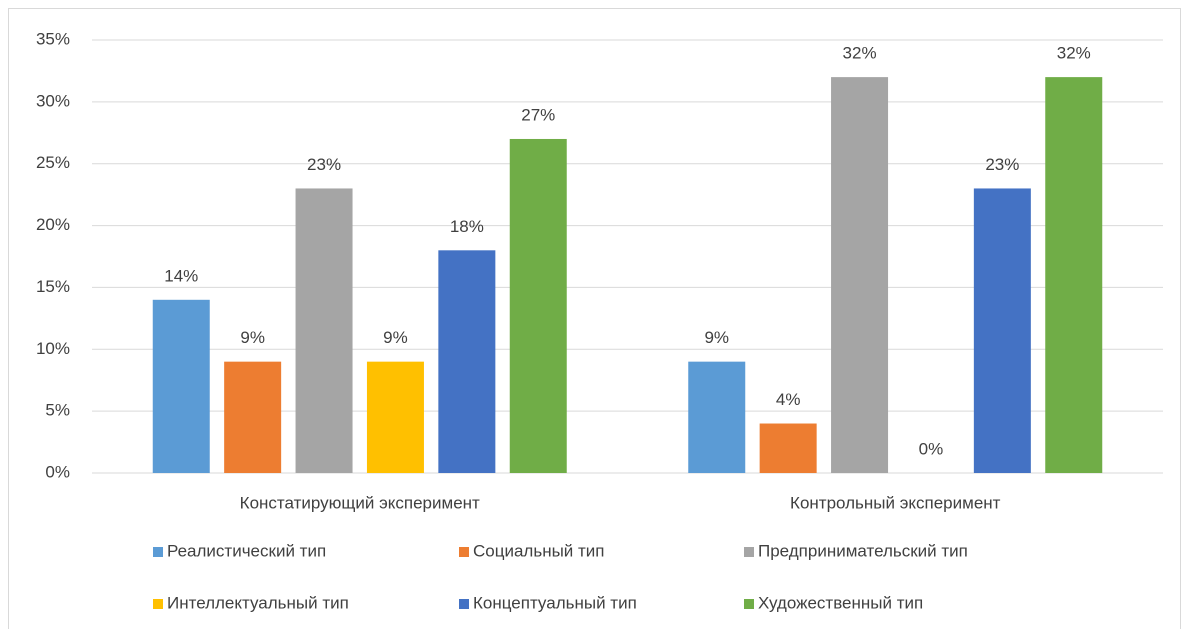 This screenshot has height=629, width=1181. I want to click on data-label: 14%, so click(181, 275).